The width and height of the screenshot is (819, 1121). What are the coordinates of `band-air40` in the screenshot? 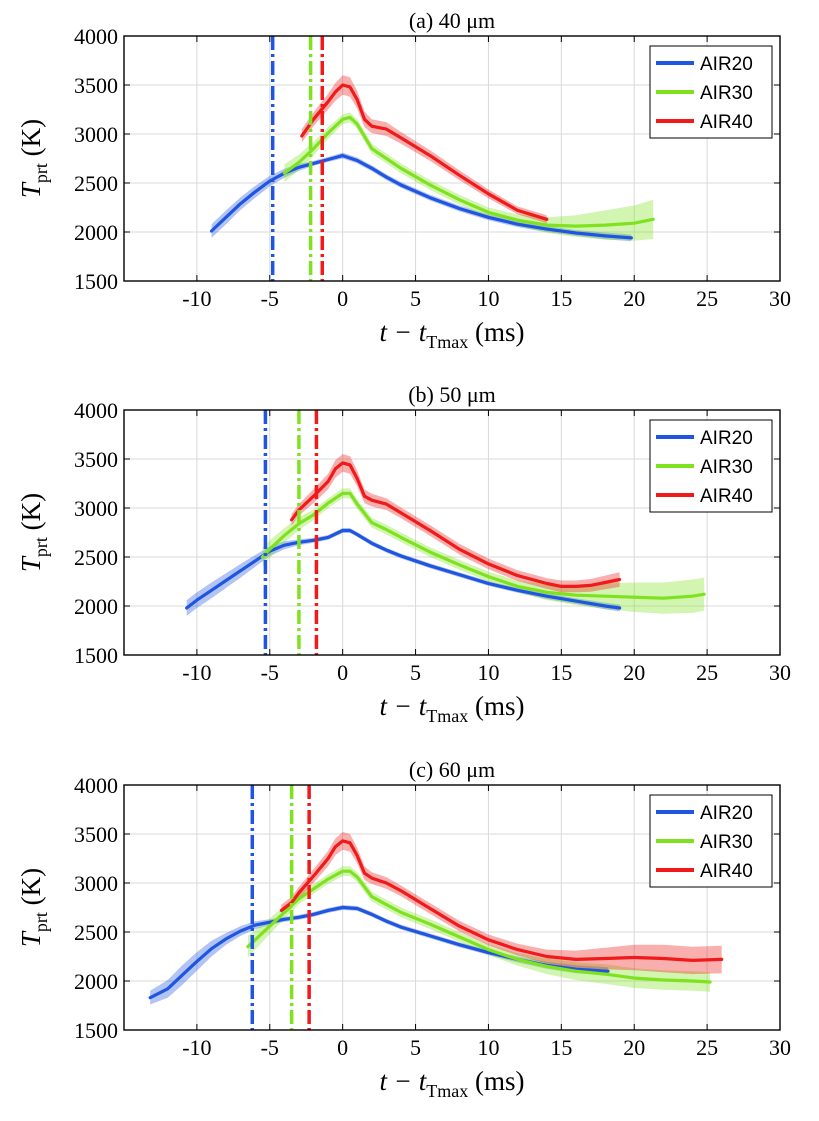 It's located at (424, 149).